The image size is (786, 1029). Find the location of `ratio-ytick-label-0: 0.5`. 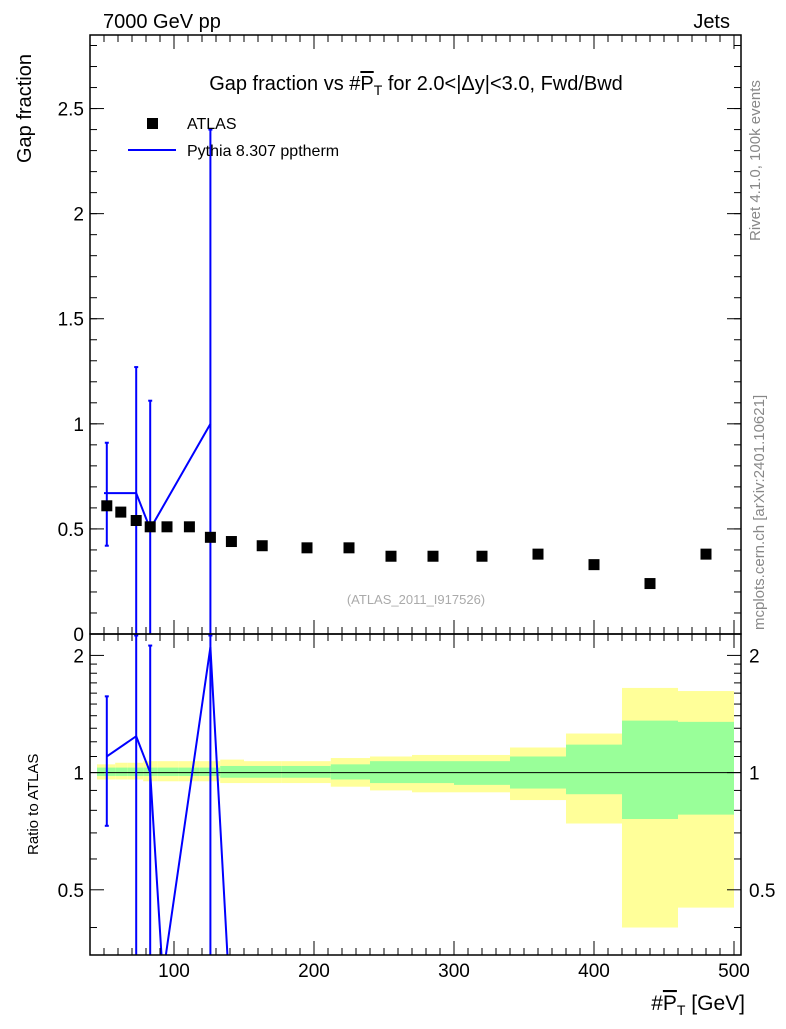

ratio-ytick-label-0: 0.5 is located at coordinates (71, 891).